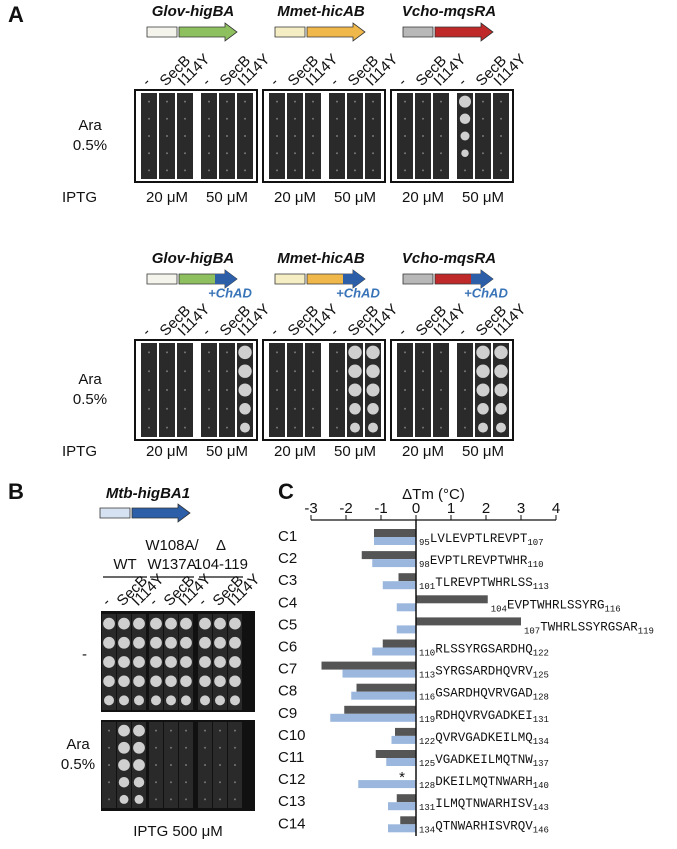  I want to click on group-label: W137A, so click(171, 564).